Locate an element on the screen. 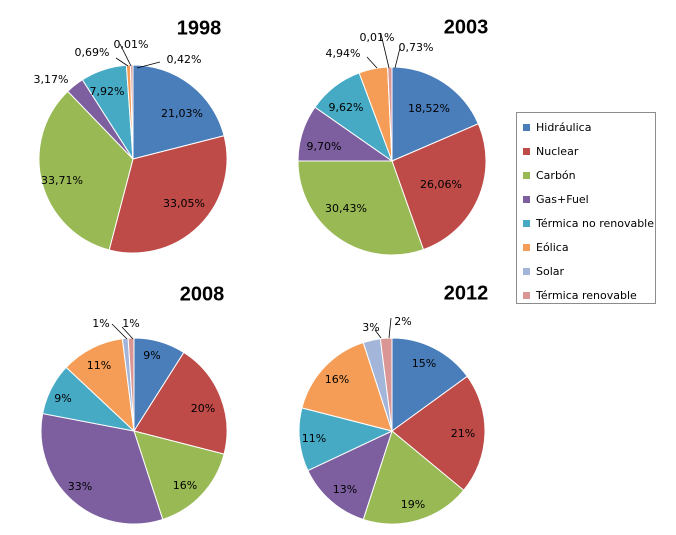 The width and height of the screenshot is (676, 535). legend-swatch-eolica is located at coordinates (526, 247).